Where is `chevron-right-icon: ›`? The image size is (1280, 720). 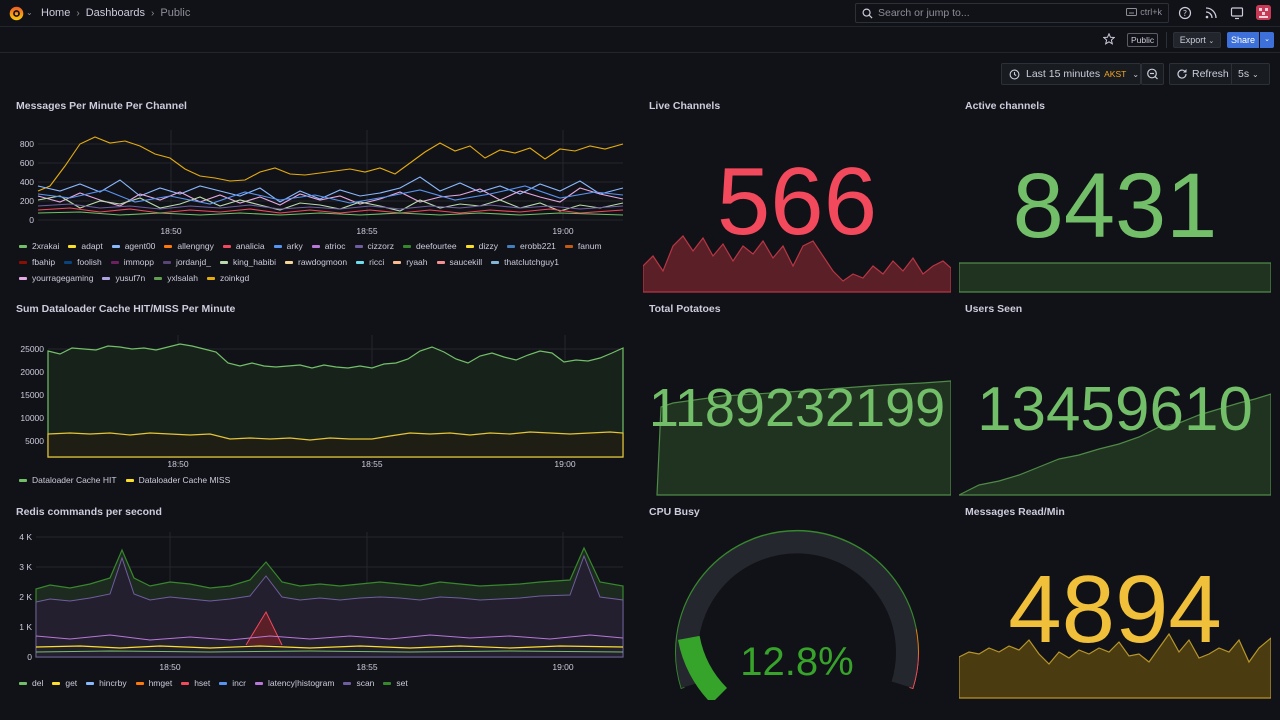 chevron-right-icon: › is located at coordinates (78, 13).